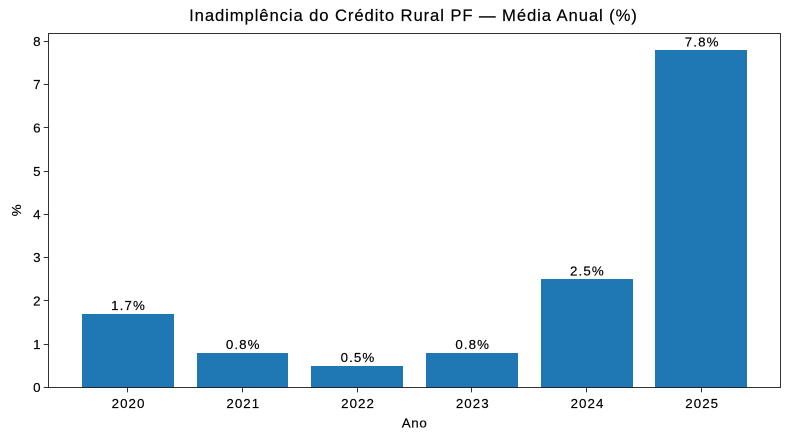  What do you see at coordinates (415, 423) in the screenshot?
I see `svg-text: Ano` at bounding box center [415, 423].